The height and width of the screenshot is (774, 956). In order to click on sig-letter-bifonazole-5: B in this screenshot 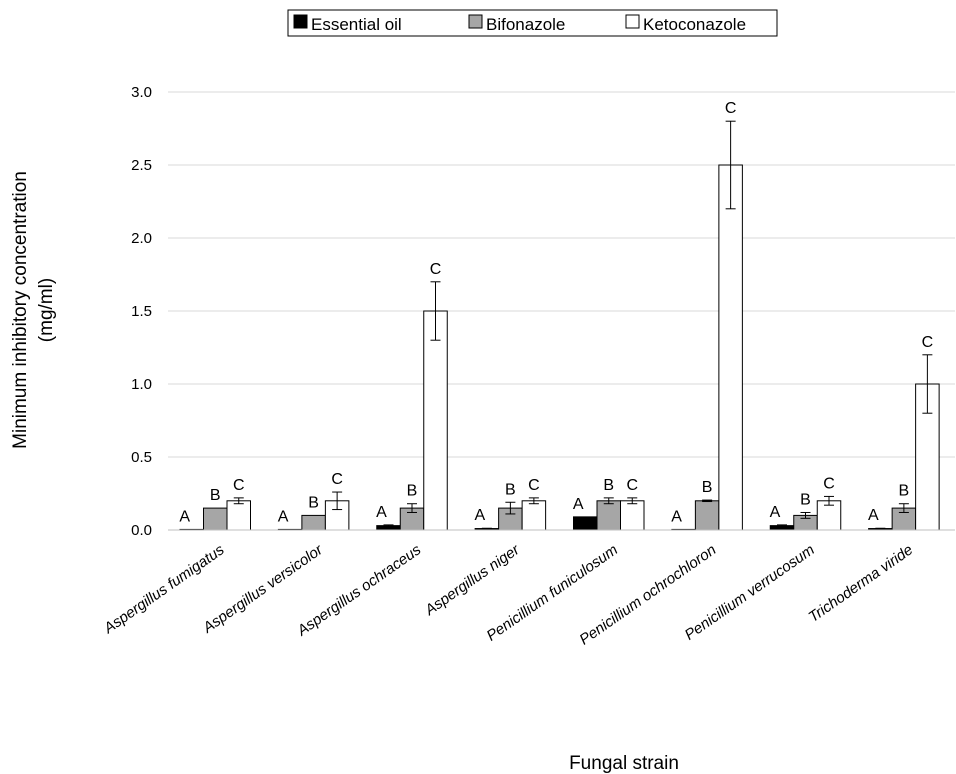, I will do `click(707, 487)`.